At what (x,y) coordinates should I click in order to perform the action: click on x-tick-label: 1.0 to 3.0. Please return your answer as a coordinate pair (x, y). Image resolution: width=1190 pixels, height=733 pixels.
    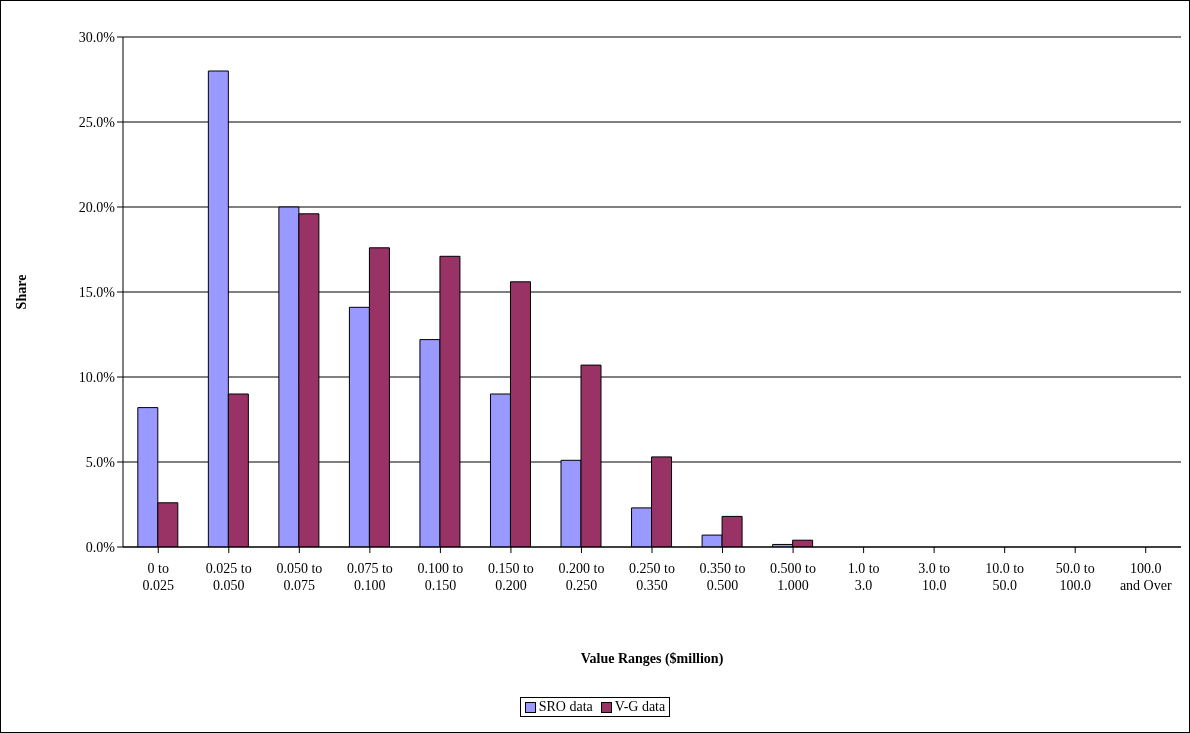
    Looking at the image, I should click on (863, 577).